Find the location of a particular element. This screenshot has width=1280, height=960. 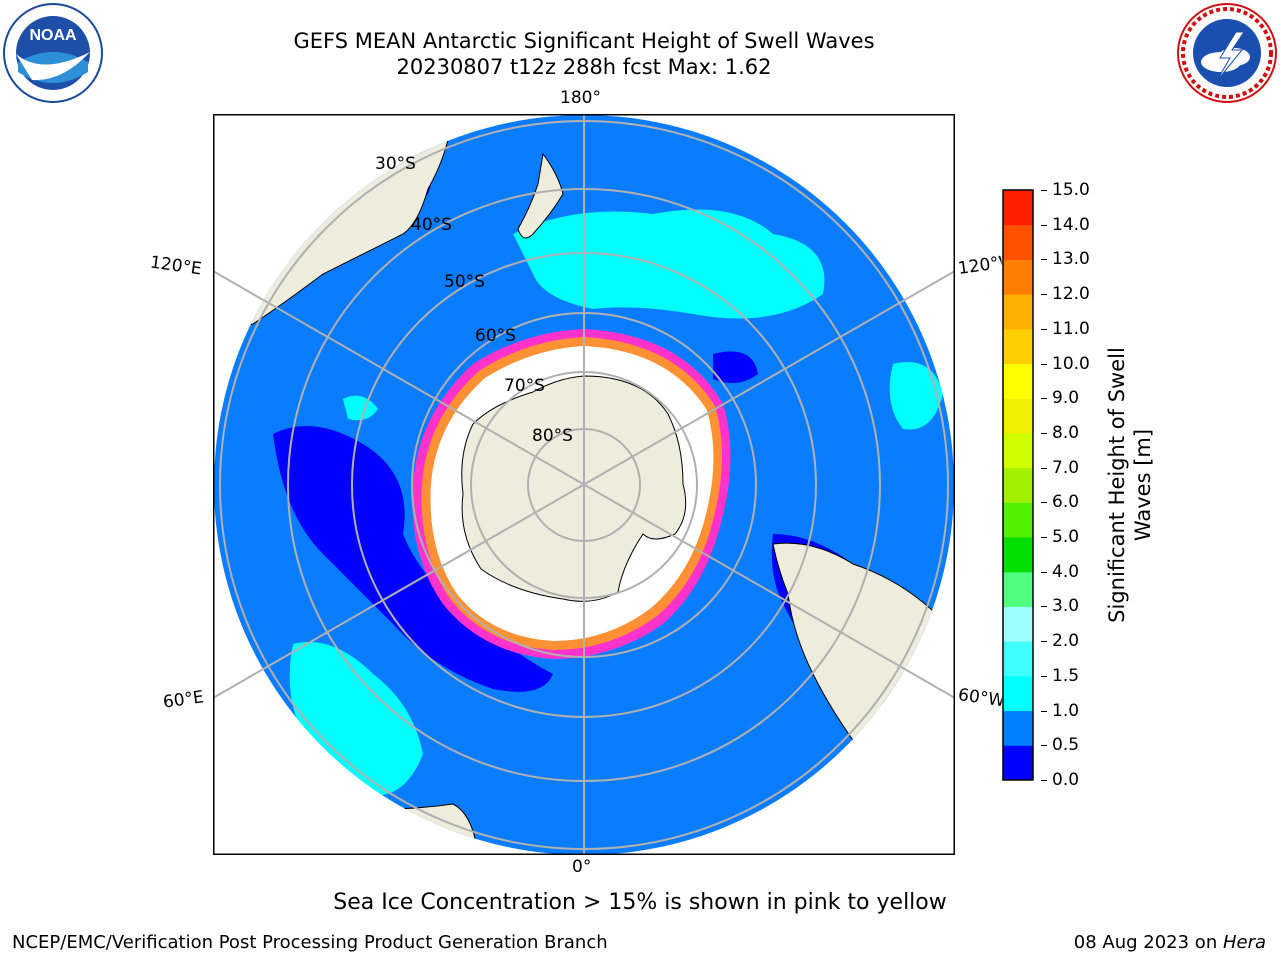

lat-label: 80°S is located at coordinates (552, 436).